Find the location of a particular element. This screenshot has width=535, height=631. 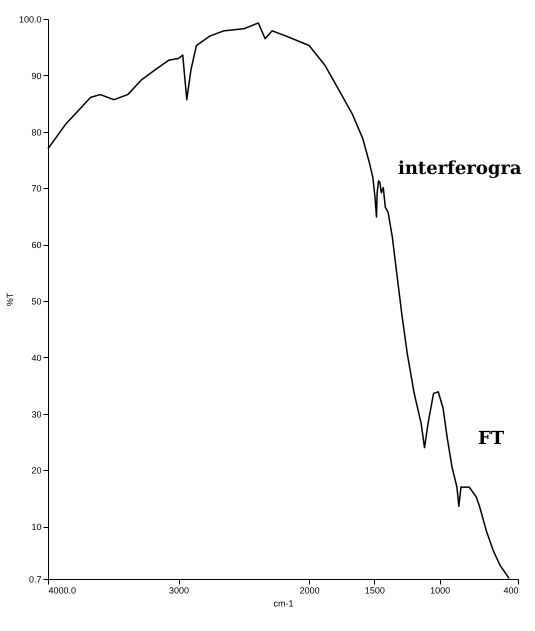

x-tick-label: 4000.0 is located at coordinates (62, 591).